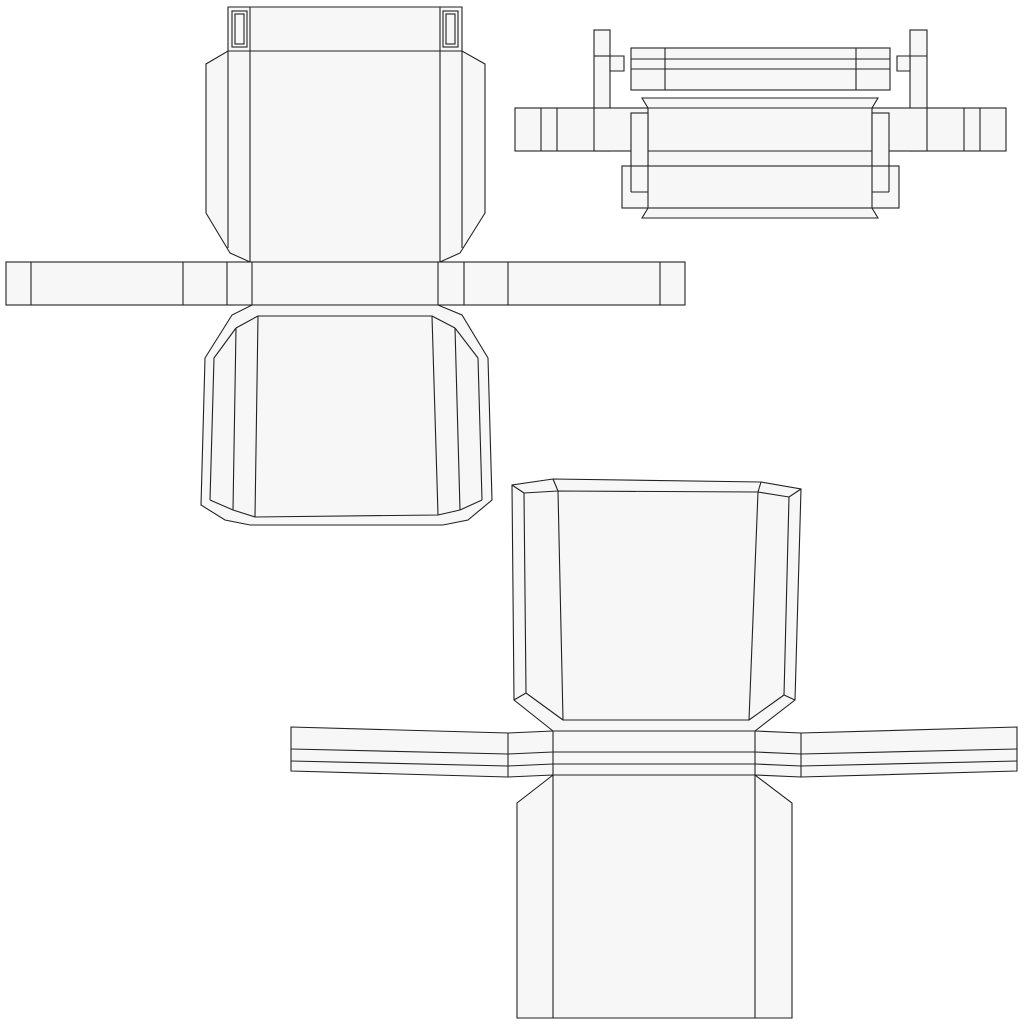  I want to click on horizontal-band, so click(345, 283).